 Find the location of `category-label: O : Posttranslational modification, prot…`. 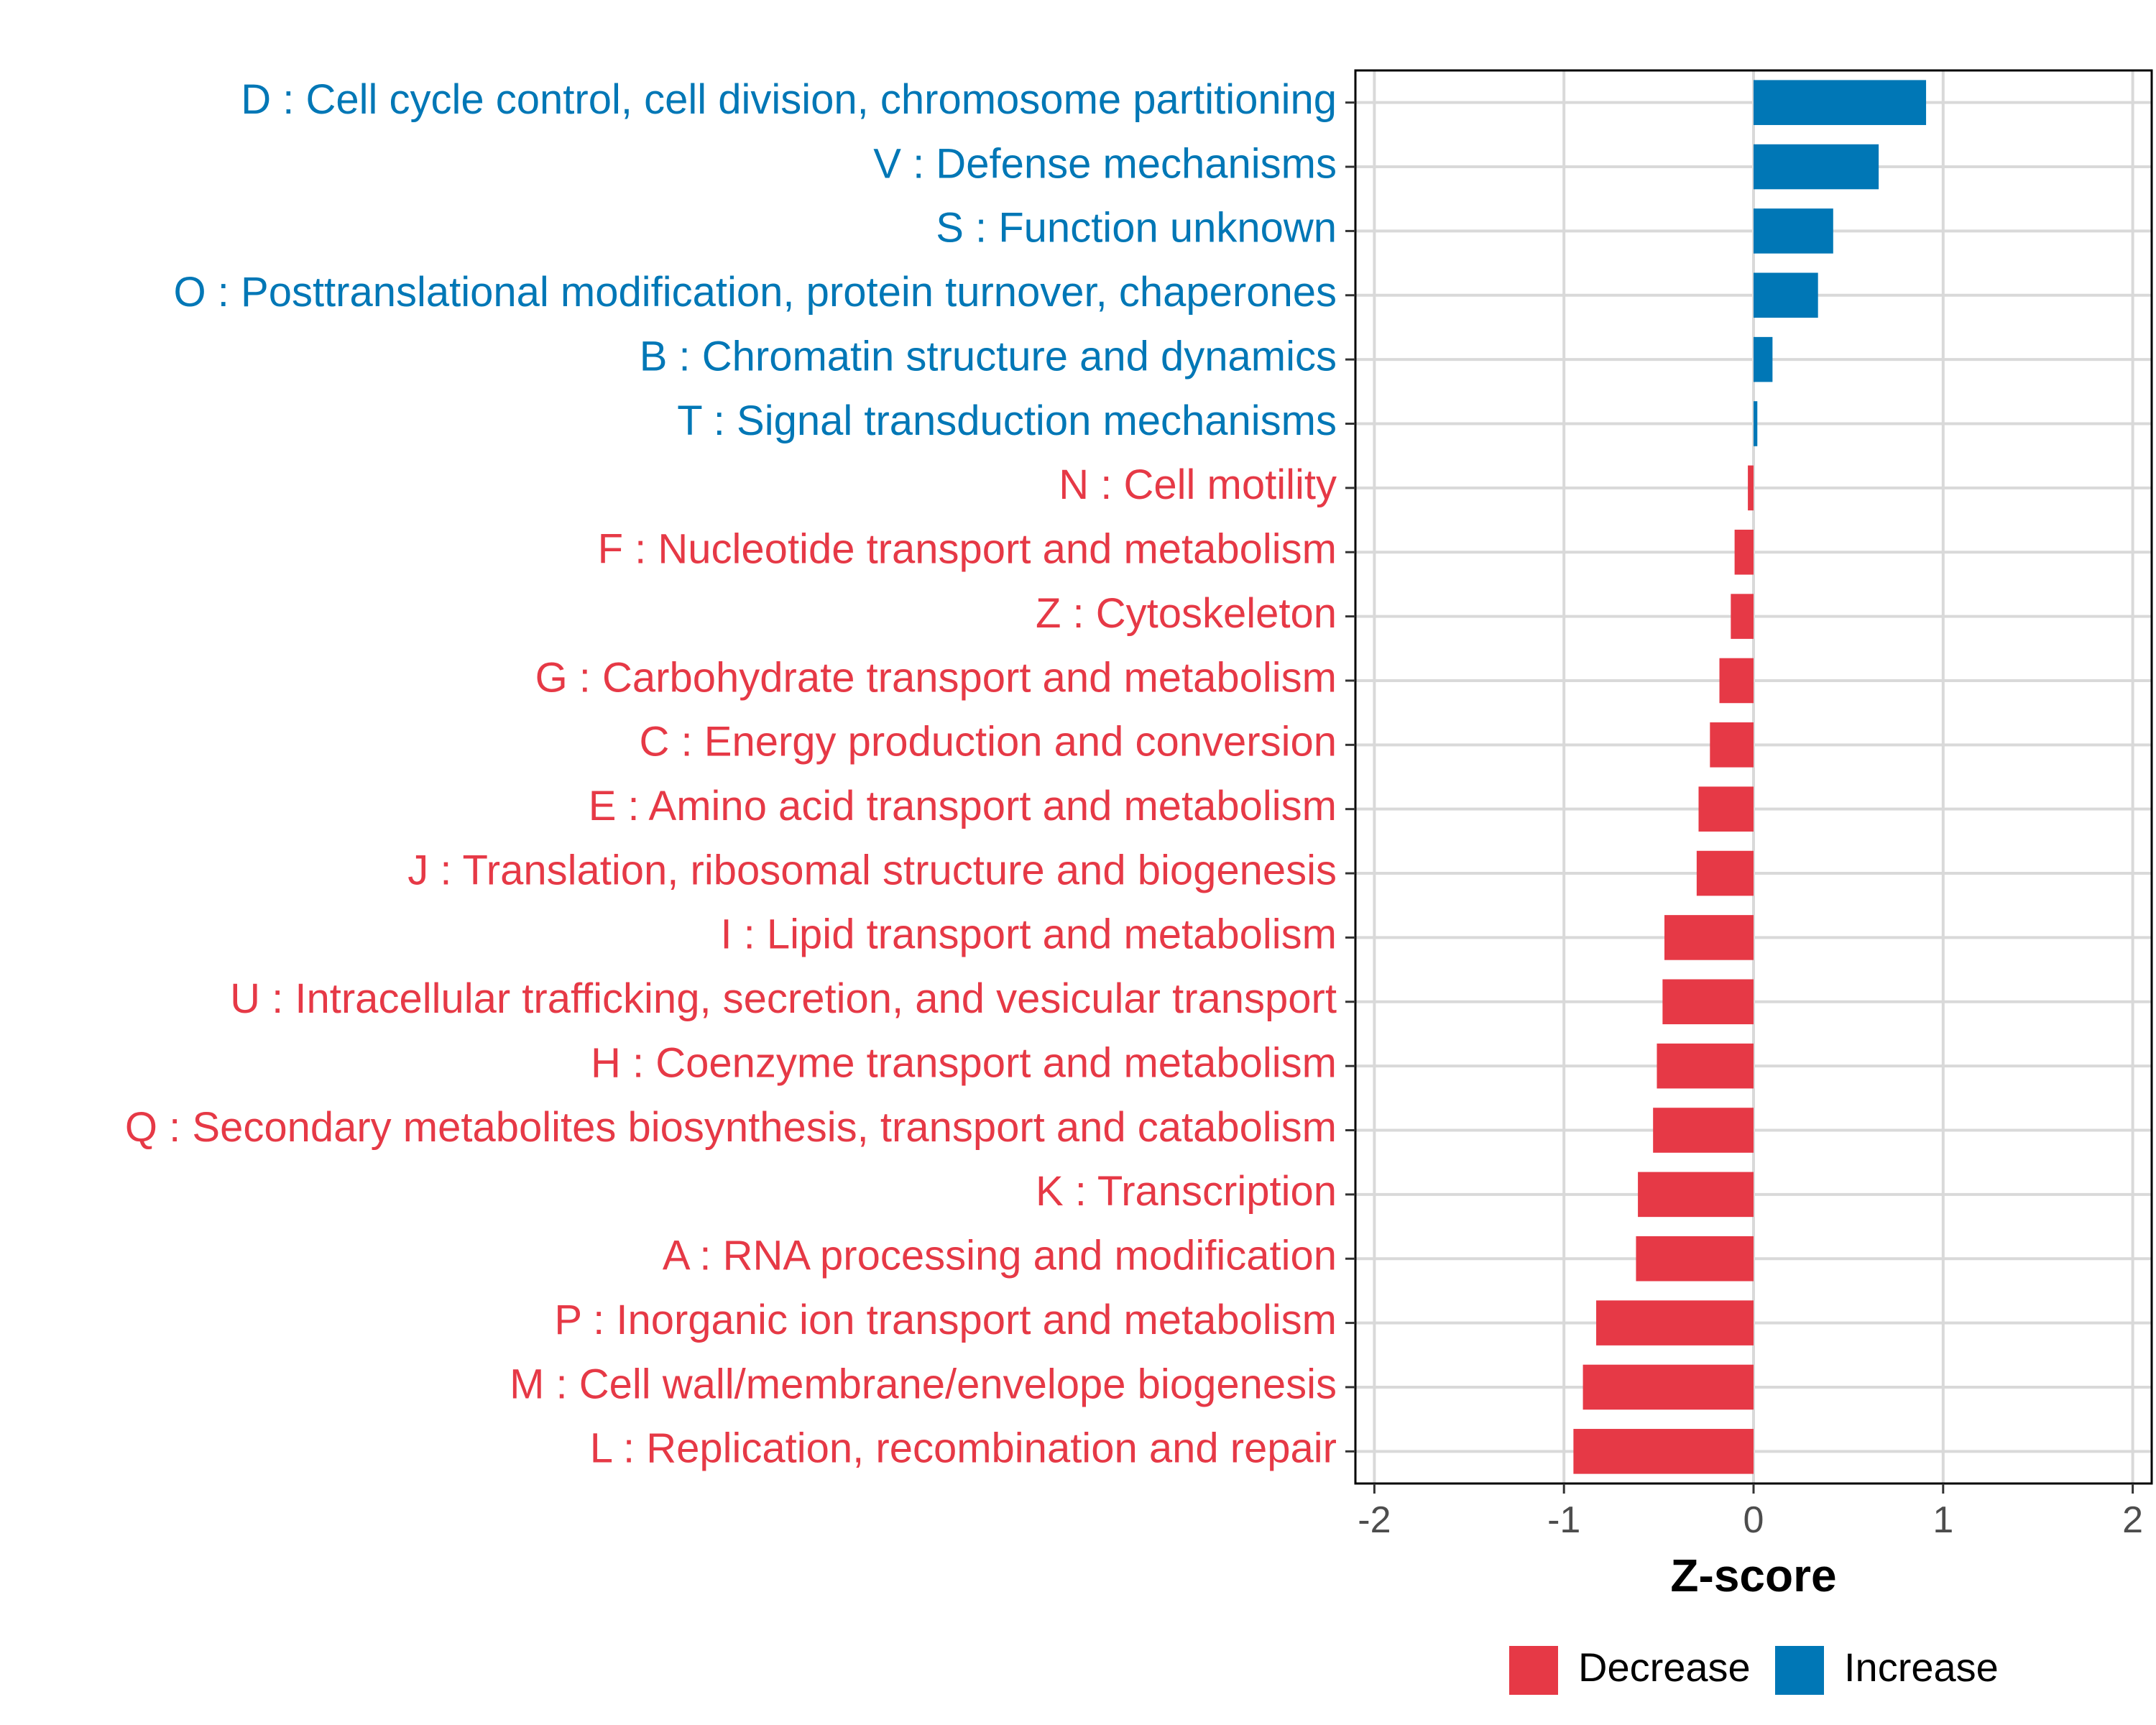

category-label: O : Posttranslational modification, prot… is located at coordinates (755, 292).